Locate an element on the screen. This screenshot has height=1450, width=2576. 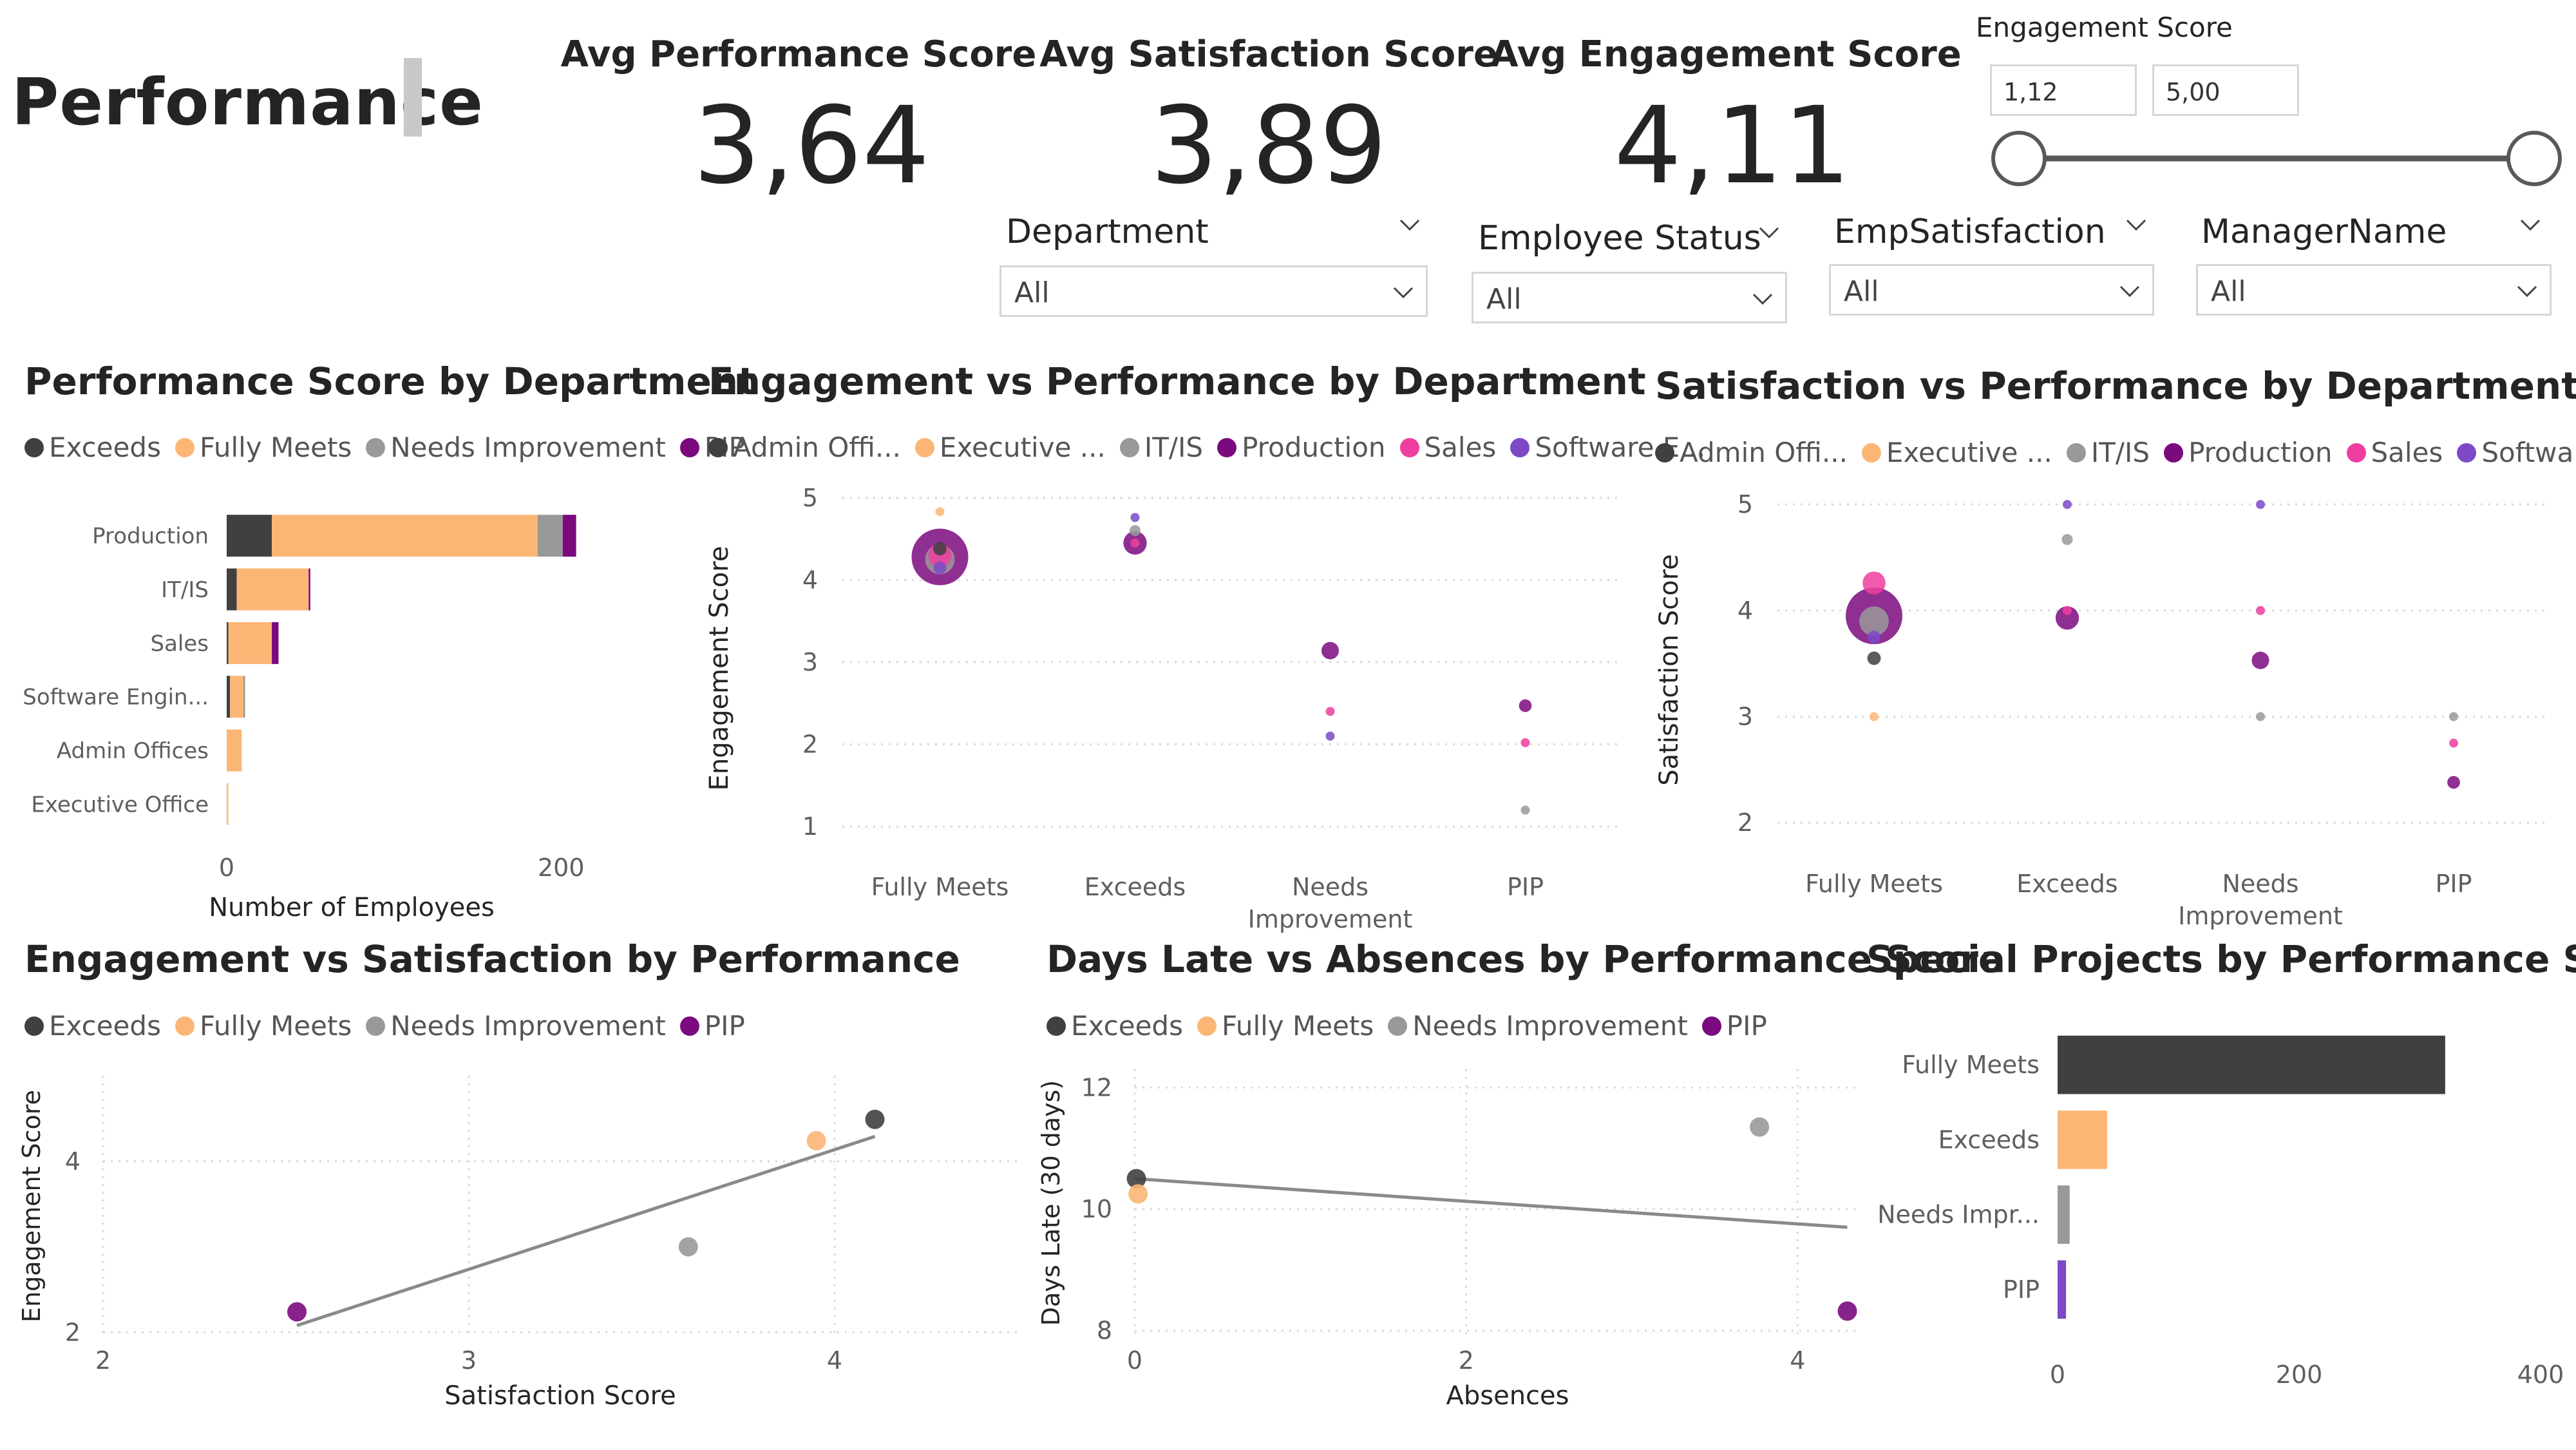
point-fully-meets-software-engineering is located at coordinates (940, 568).